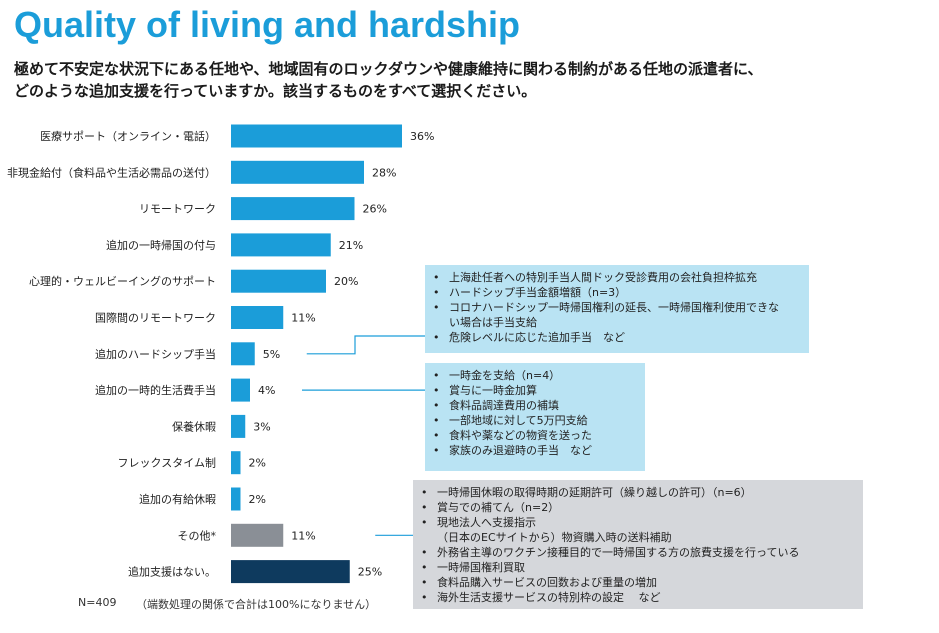  I want to click on callout-item: 賞与での補てん（n=2）, so click(637, 507).